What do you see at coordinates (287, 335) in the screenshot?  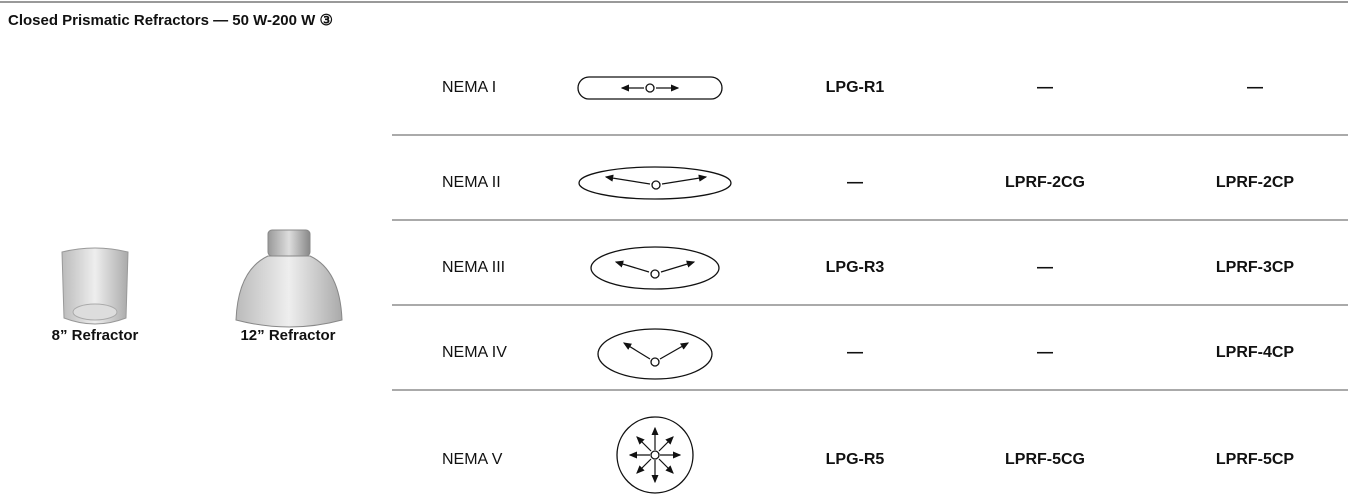 I see `image-label: 12” Refractor` at bounding box center [287, 335].